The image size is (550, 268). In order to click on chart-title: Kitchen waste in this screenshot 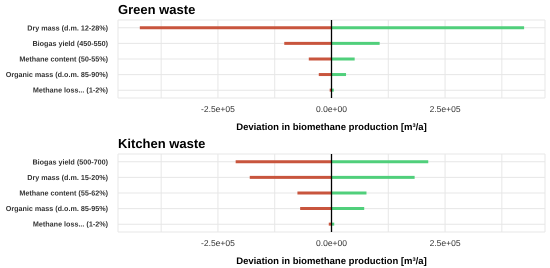, I will do `click(162, 143)`.